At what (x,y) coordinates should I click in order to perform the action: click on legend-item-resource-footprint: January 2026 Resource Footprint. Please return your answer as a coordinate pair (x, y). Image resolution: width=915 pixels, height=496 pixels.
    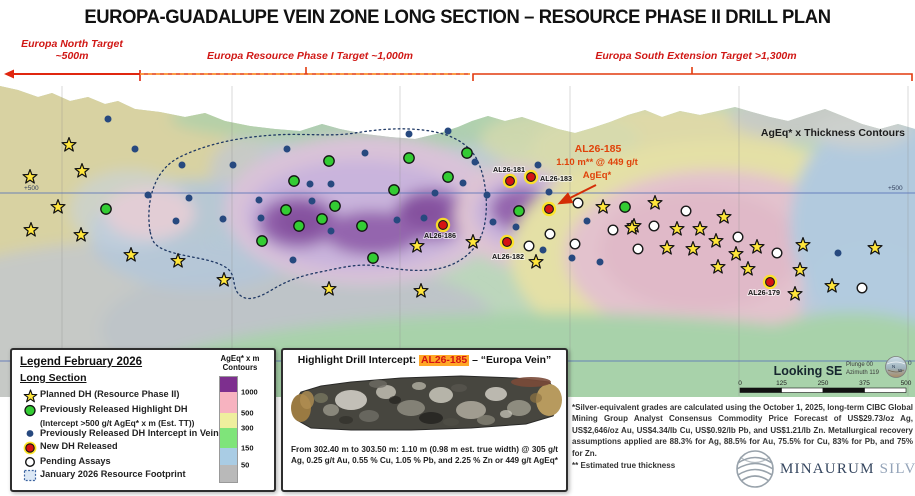
    Looking at the image, I should click on (143, 475).